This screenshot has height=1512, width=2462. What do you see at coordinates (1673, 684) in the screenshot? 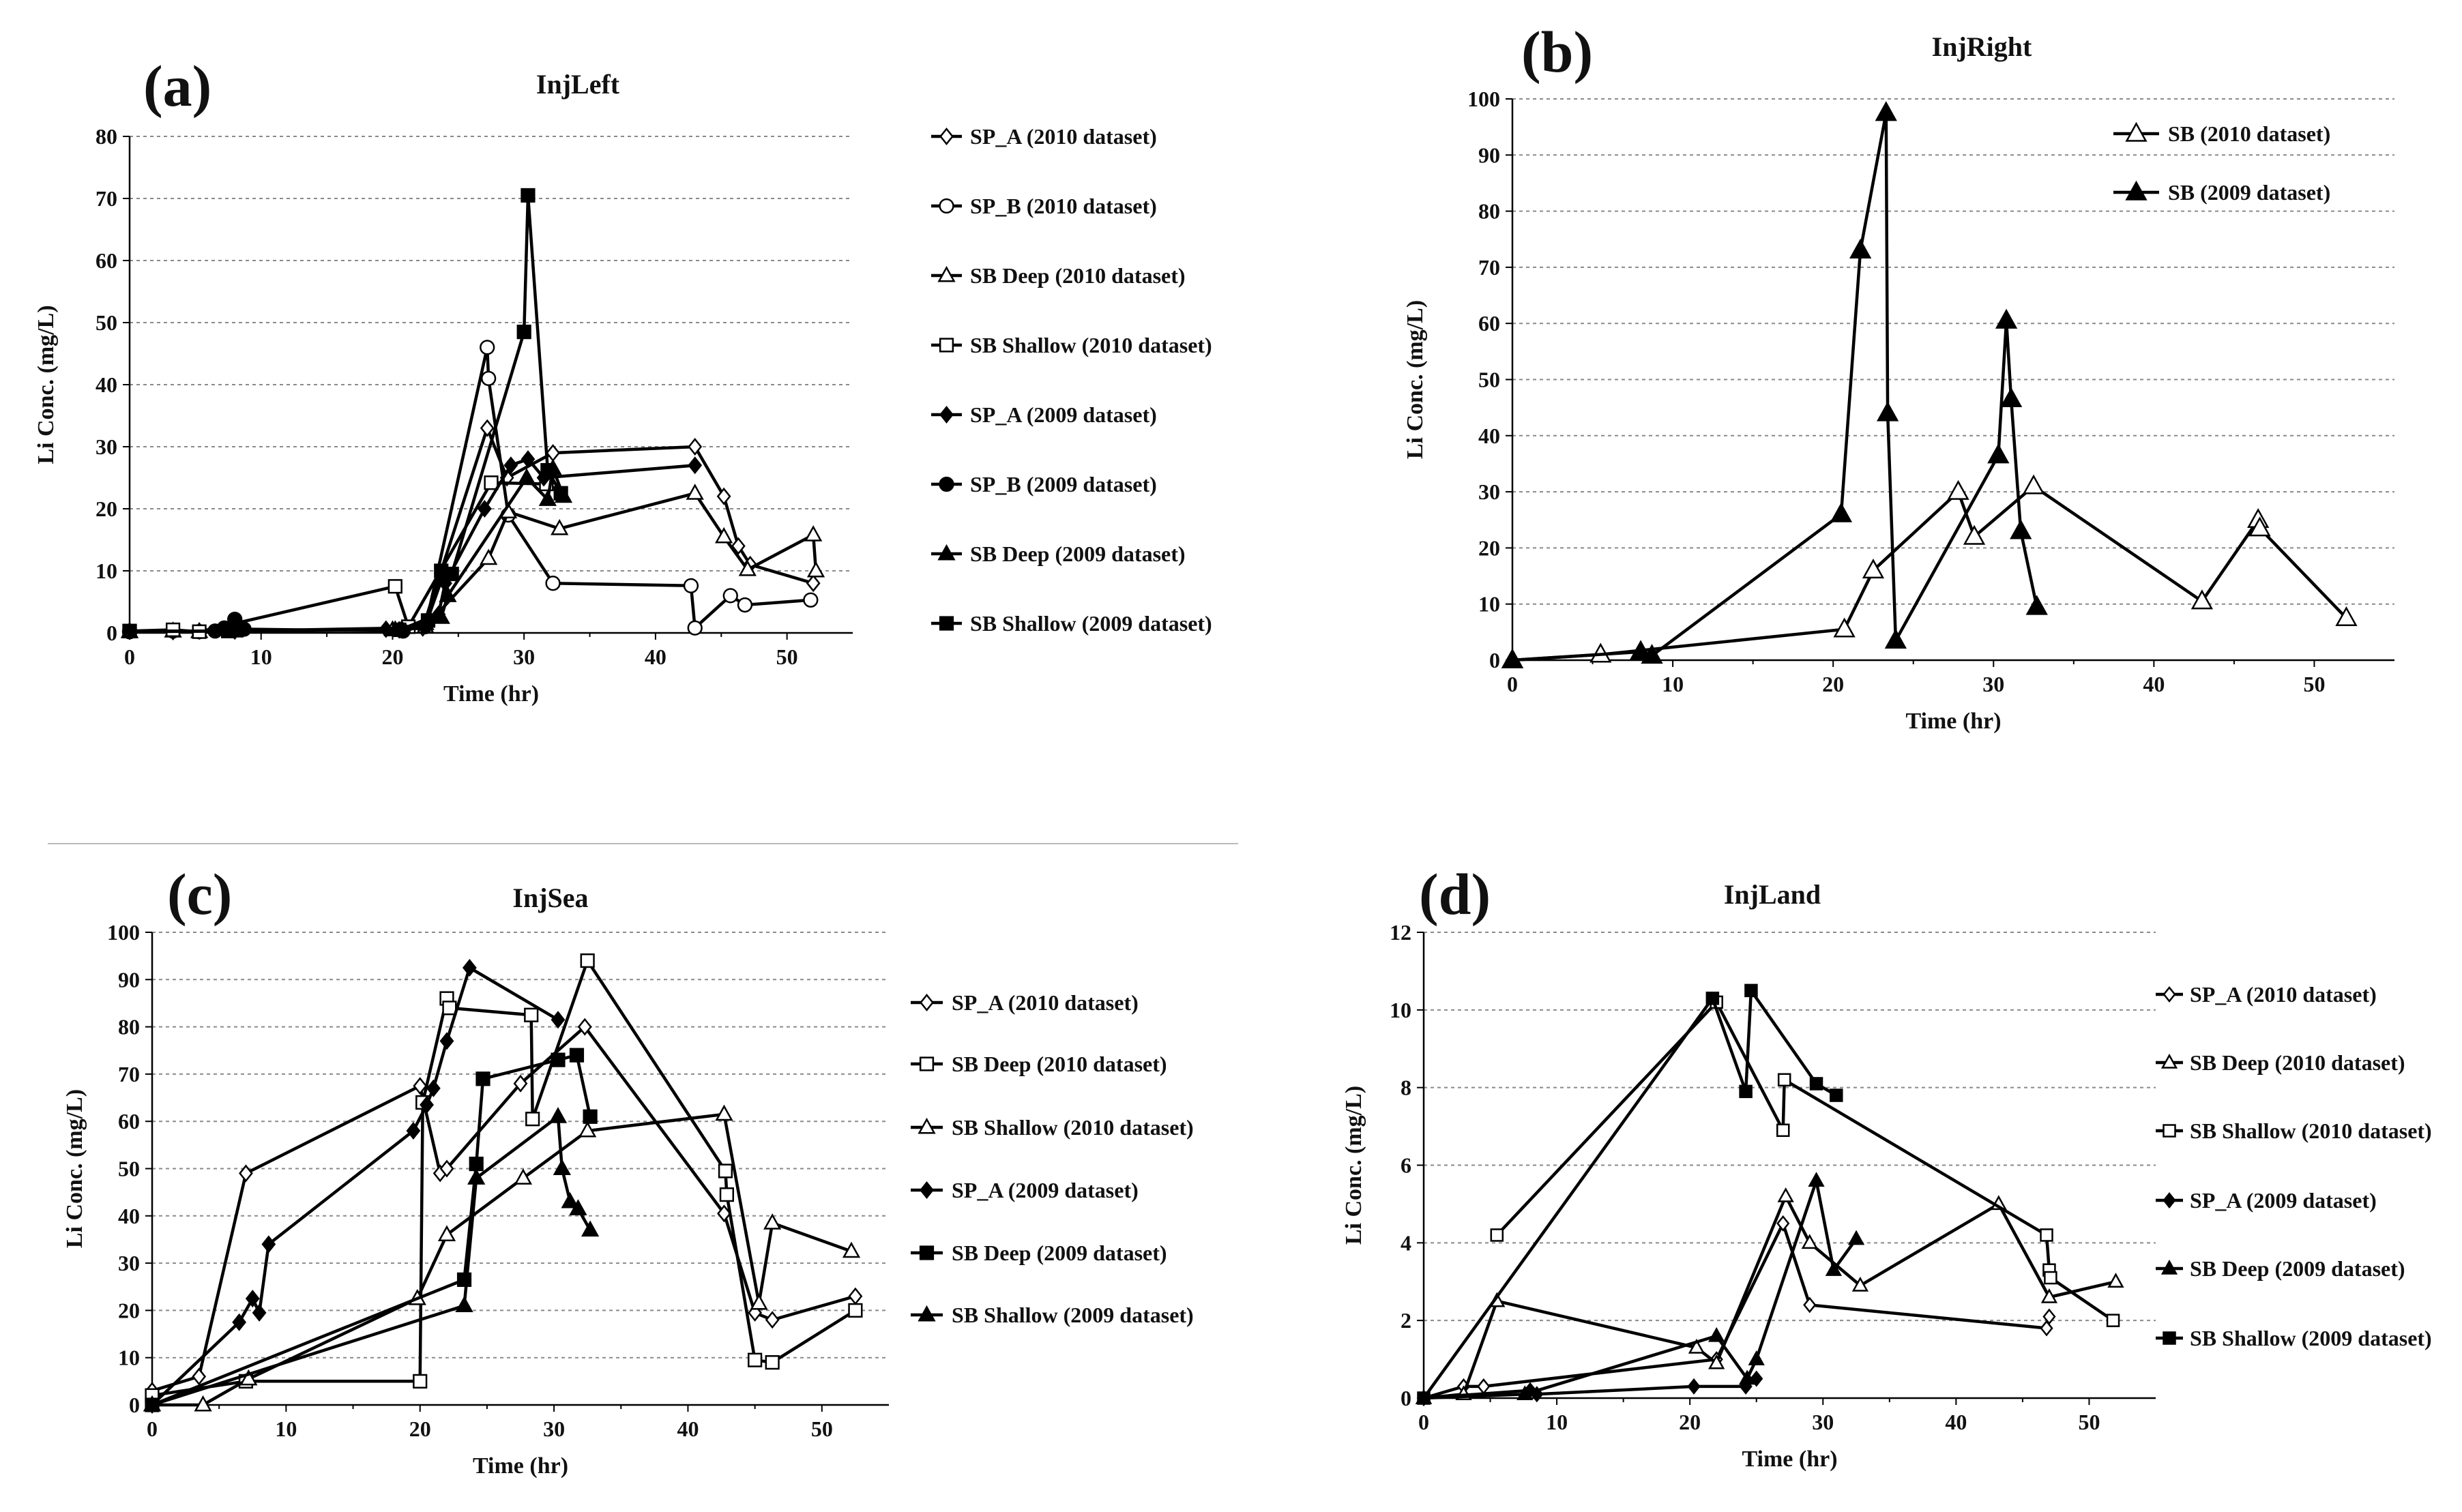
I see `x-tick-label: 10` at bounding box center [1673, 684].